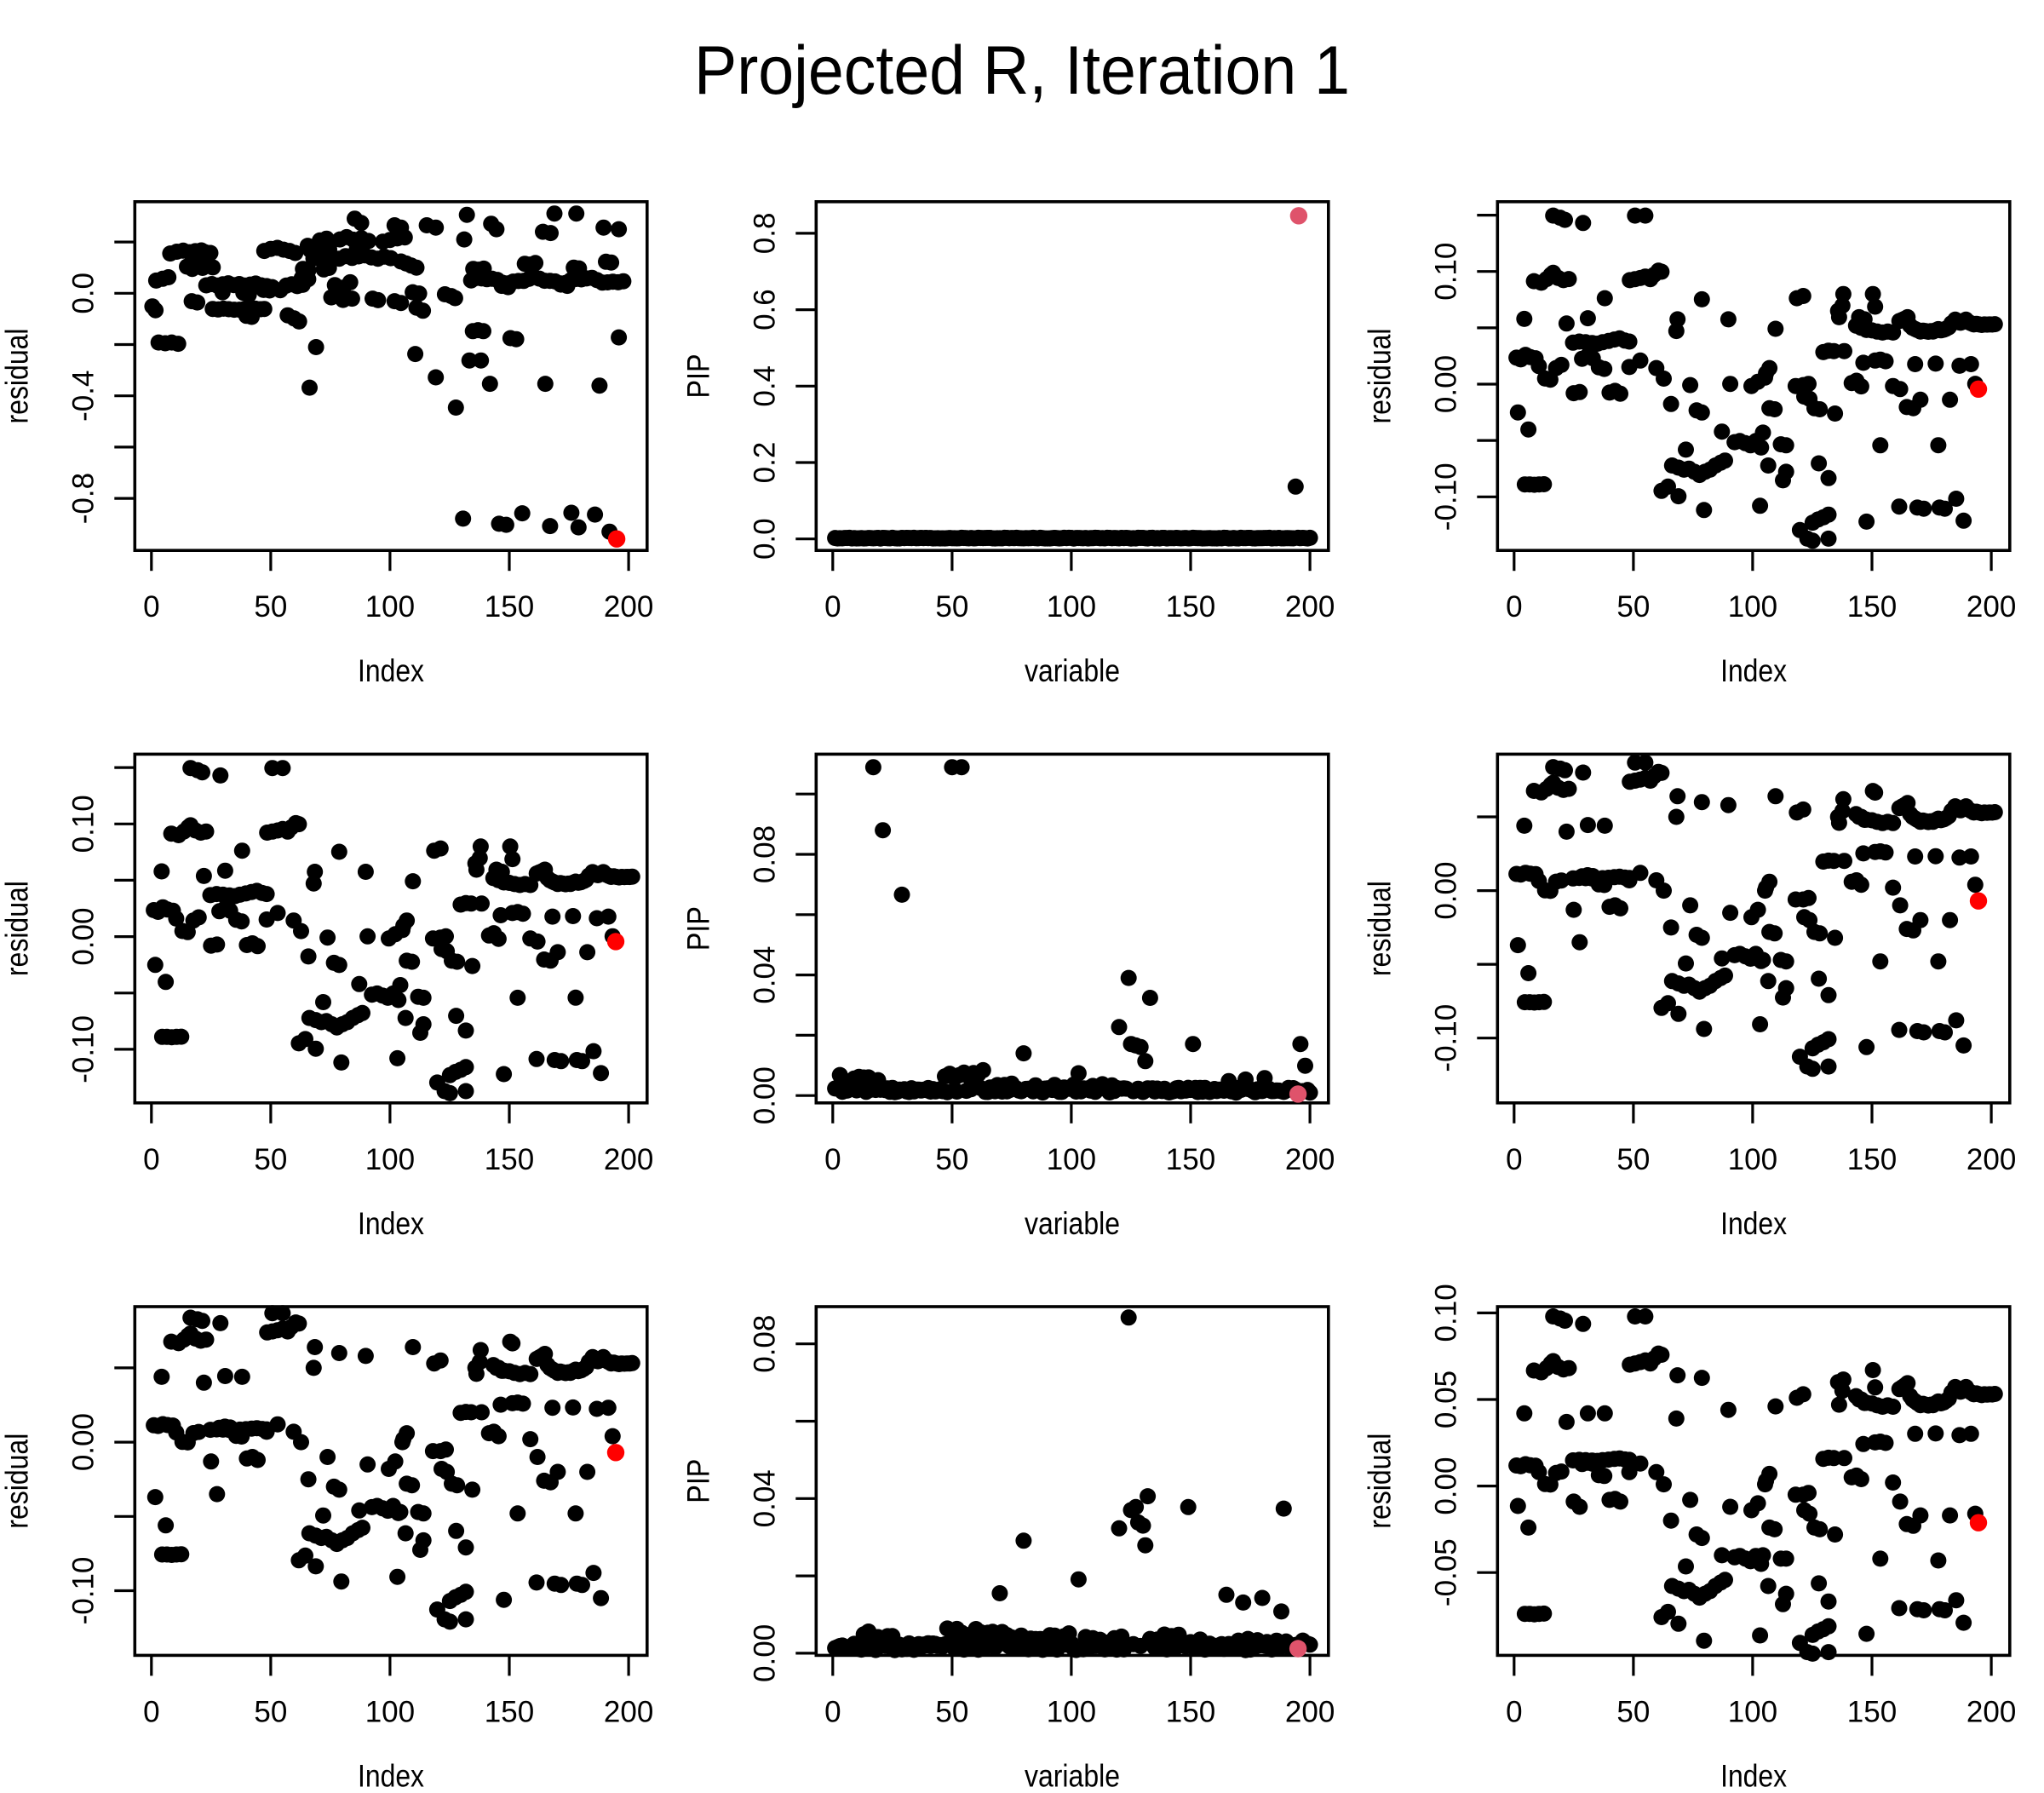 The image size is (2044, 1793). What do you see at coordinates (83, 499) in the screenshot?
I see `svg-text: -0.8` at bounding box center [83, 499].